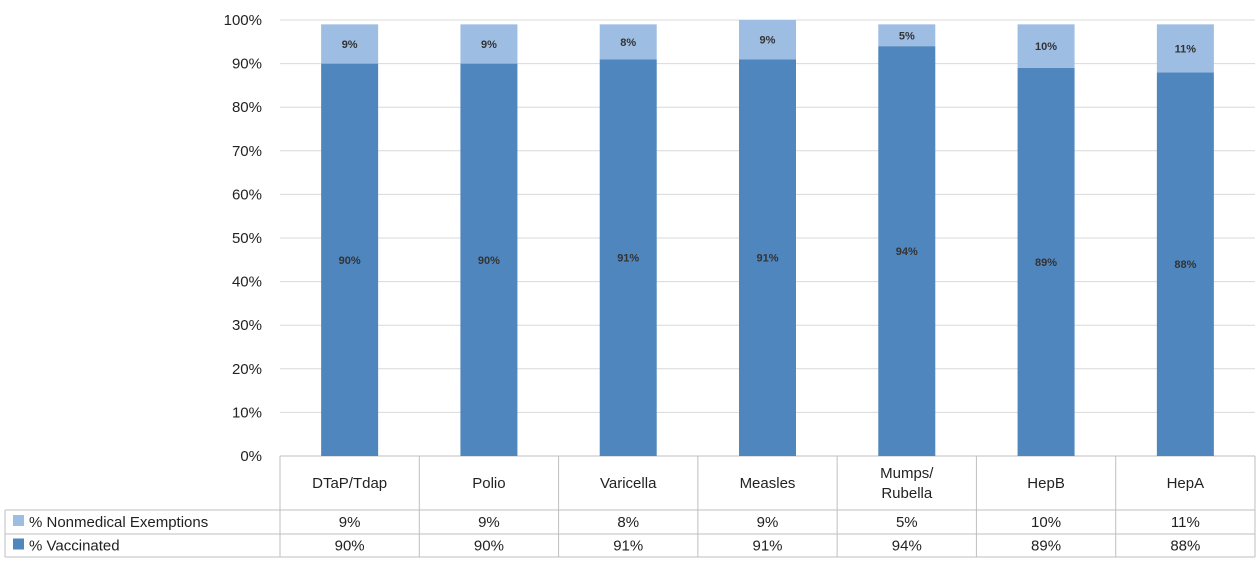 The image size is (1259, 578). I want to click on x-category-label: Varicella, so click(628, 483).